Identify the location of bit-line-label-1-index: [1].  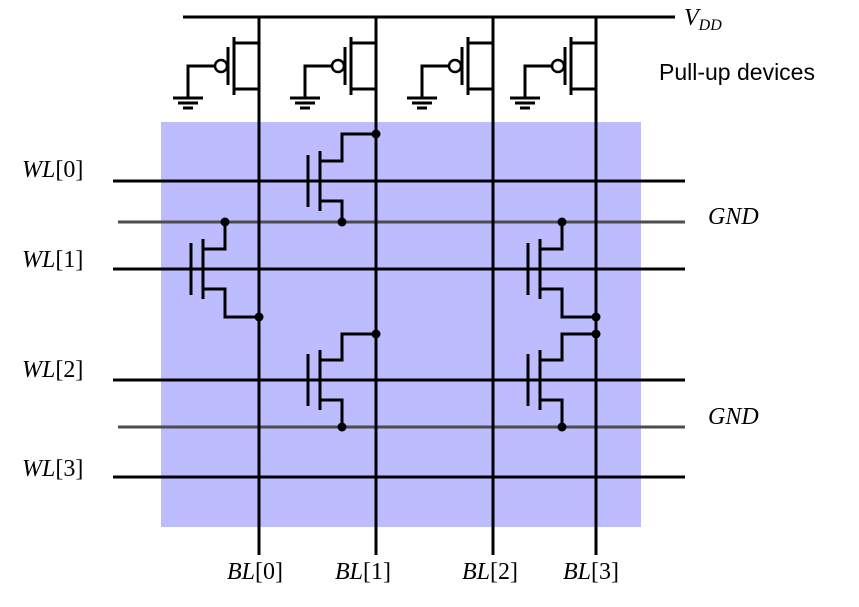
(377, 572).